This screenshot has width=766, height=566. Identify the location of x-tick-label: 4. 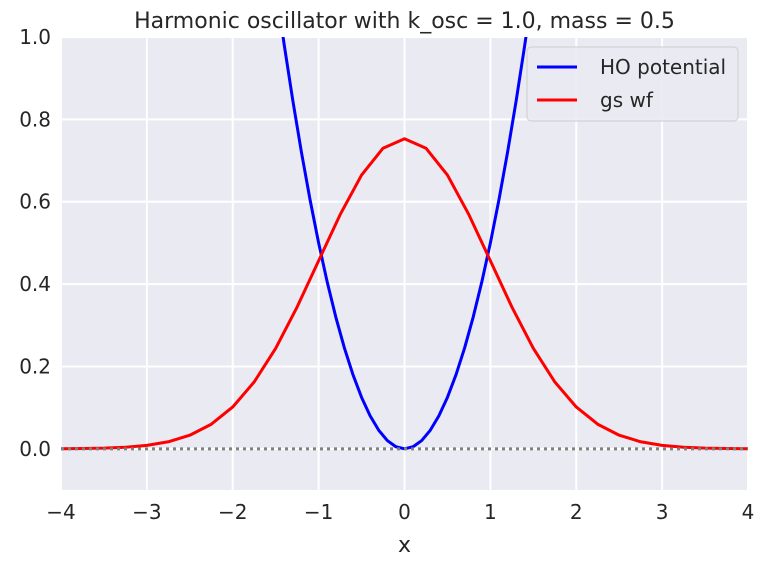
(748, 512).